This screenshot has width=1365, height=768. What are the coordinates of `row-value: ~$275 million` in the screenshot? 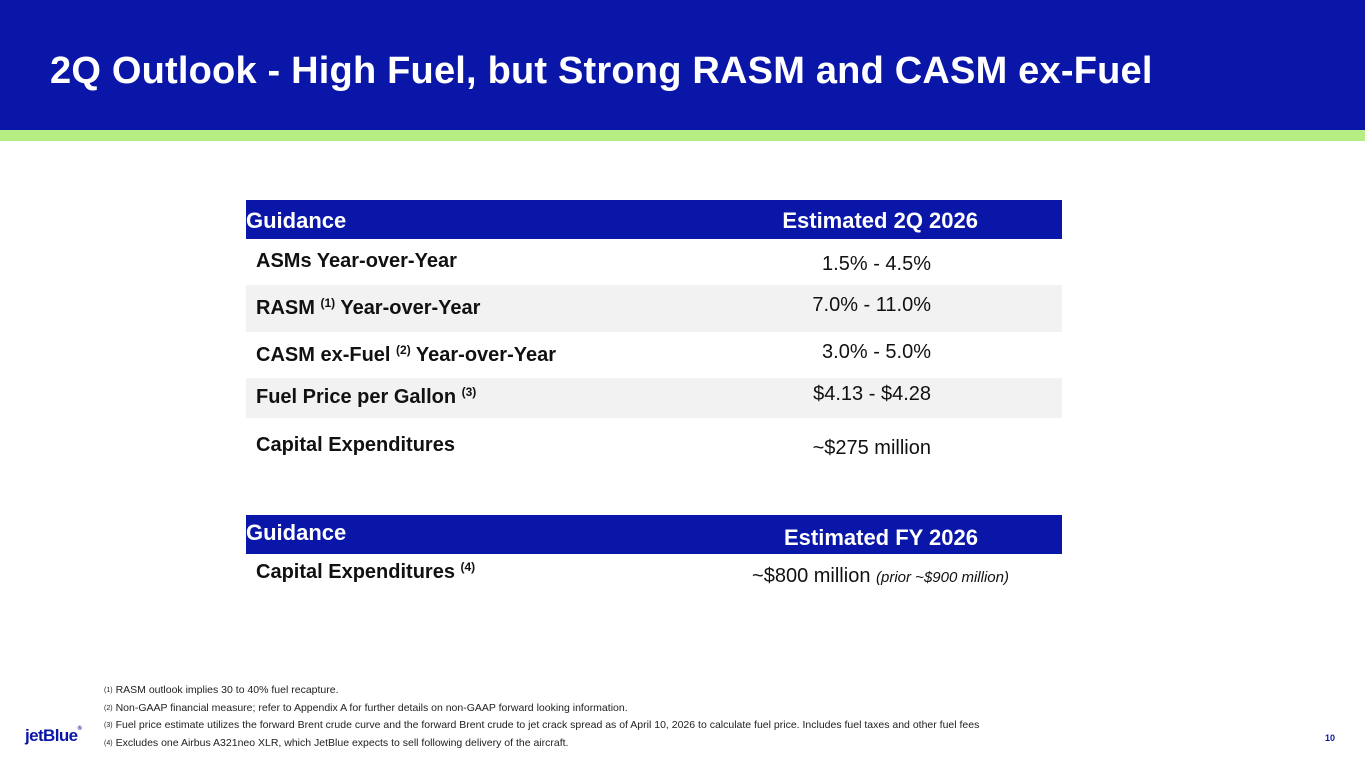 It's located at (871, 448).